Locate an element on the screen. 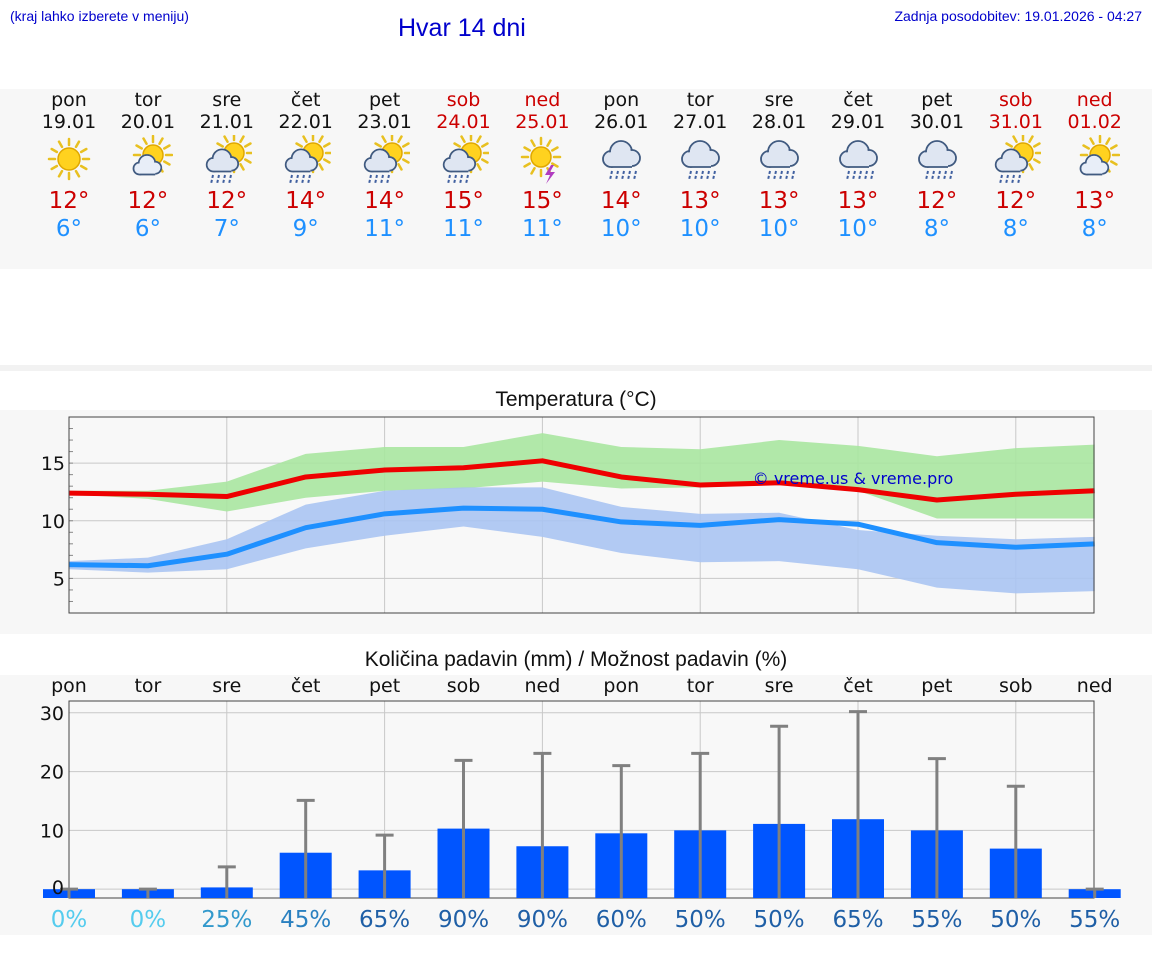  forecast-day: pet 23.01 14° 11° is located at coordinates (385, 166).